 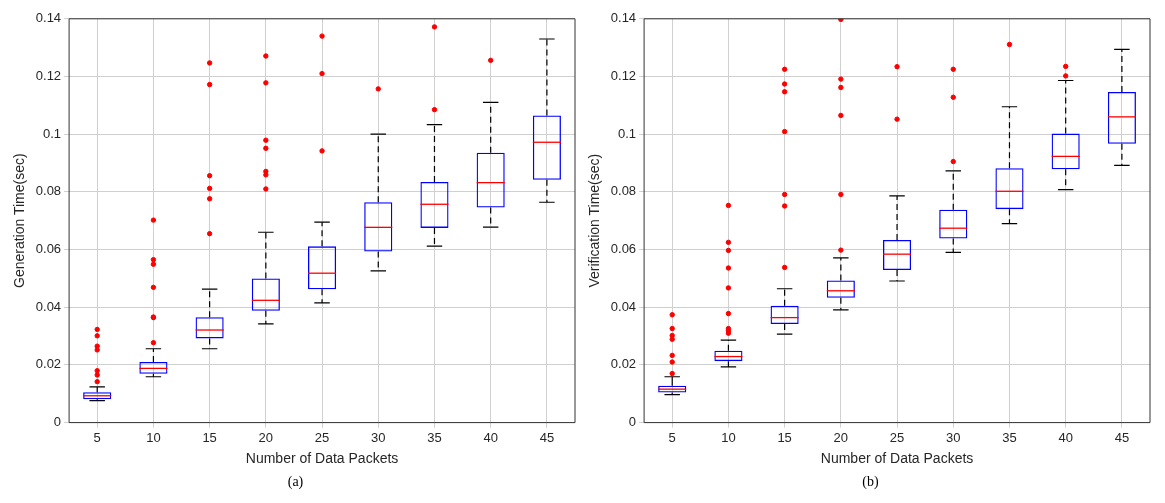 I want to click on y-axis-title: Generation Time(sec), so click(x=19, y=220).